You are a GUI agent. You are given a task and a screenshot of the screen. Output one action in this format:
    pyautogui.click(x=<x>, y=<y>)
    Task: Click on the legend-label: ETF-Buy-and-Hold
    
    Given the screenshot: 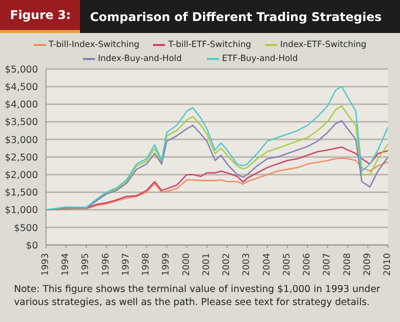 What is the action you would take?
    pyautogui.click(x=260, y=59)
    